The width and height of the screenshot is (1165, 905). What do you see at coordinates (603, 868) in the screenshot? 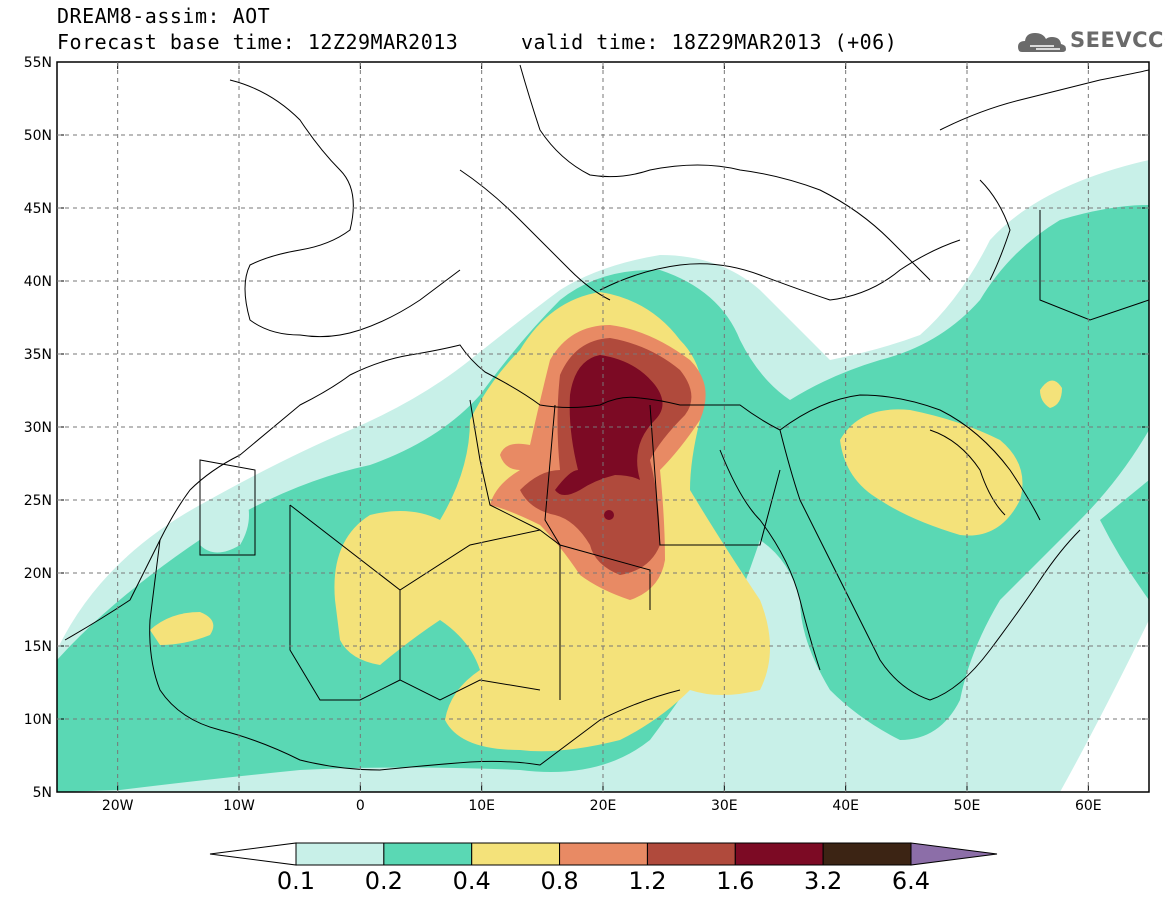
I see `colorbar: 0.1 0.2 0.4 0.8 1.2 1.6 3.2 6.4` at bounding box center [603, 868].